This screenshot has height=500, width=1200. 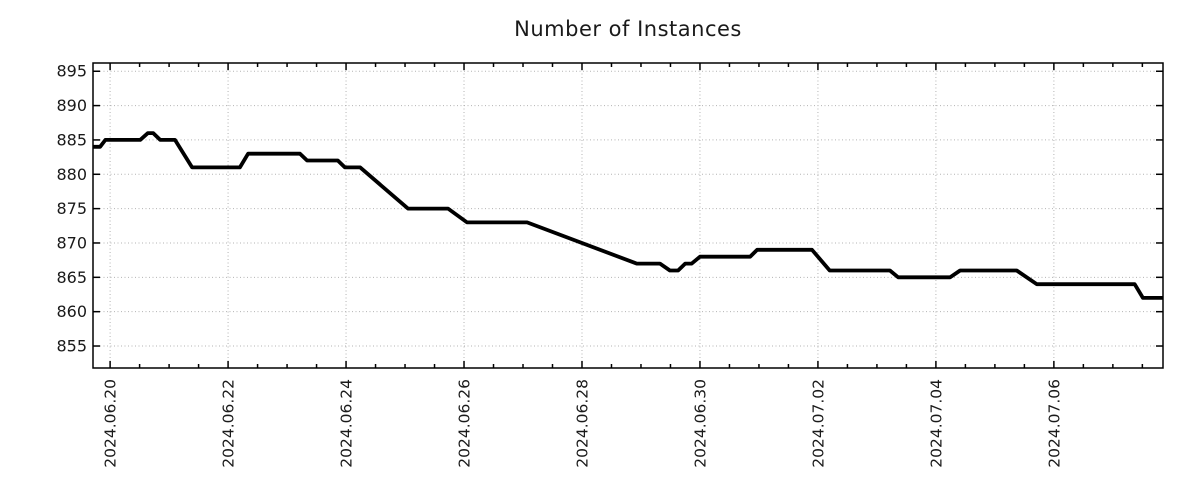 What do you see at coordinates (936, 423) in the screenshot?
I see `x-tick-label: 2024.07.04` at bounding box center [936, 423].